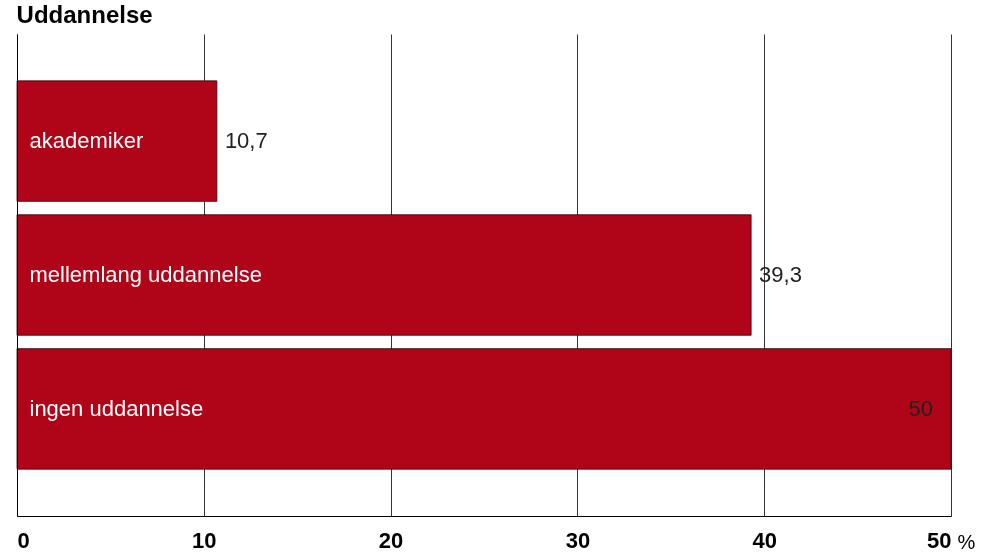 Image resolution: width=1002 pixels, height=556 pixels. What do you see at coordinates (86, 141) in the screenshot?
I see `y-tick-label: akademiker` at bounding box center [86, 141].